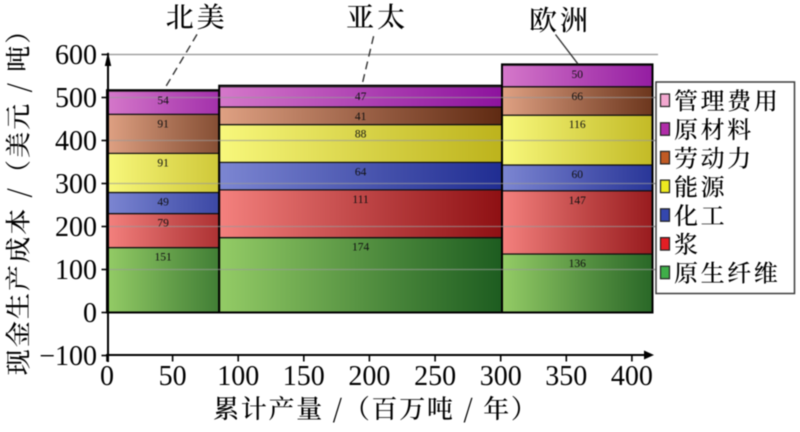 The width and height of the screenshot is (800, 432). What do you see at coordinates (361, 248) in the screenshot?
I see `svg-text: 174` at bounding box center [361, 248].